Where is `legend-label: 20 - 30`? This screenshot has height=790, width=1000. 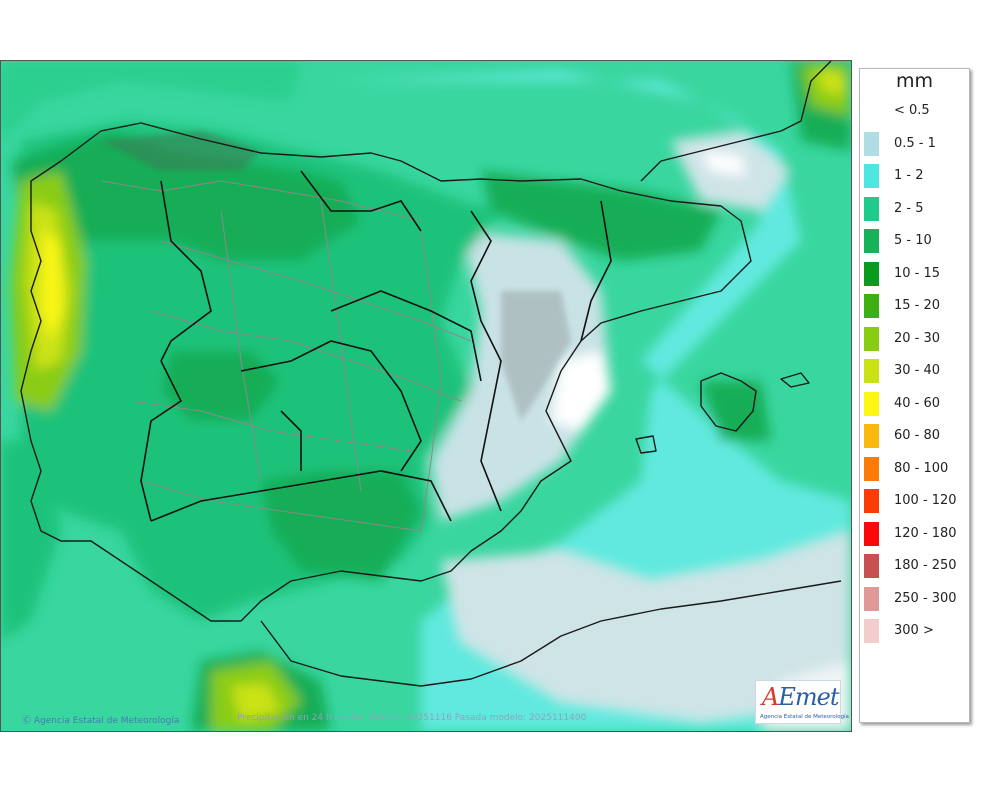 legend-label: 20 - 30 is located at coordinates (917, 338).